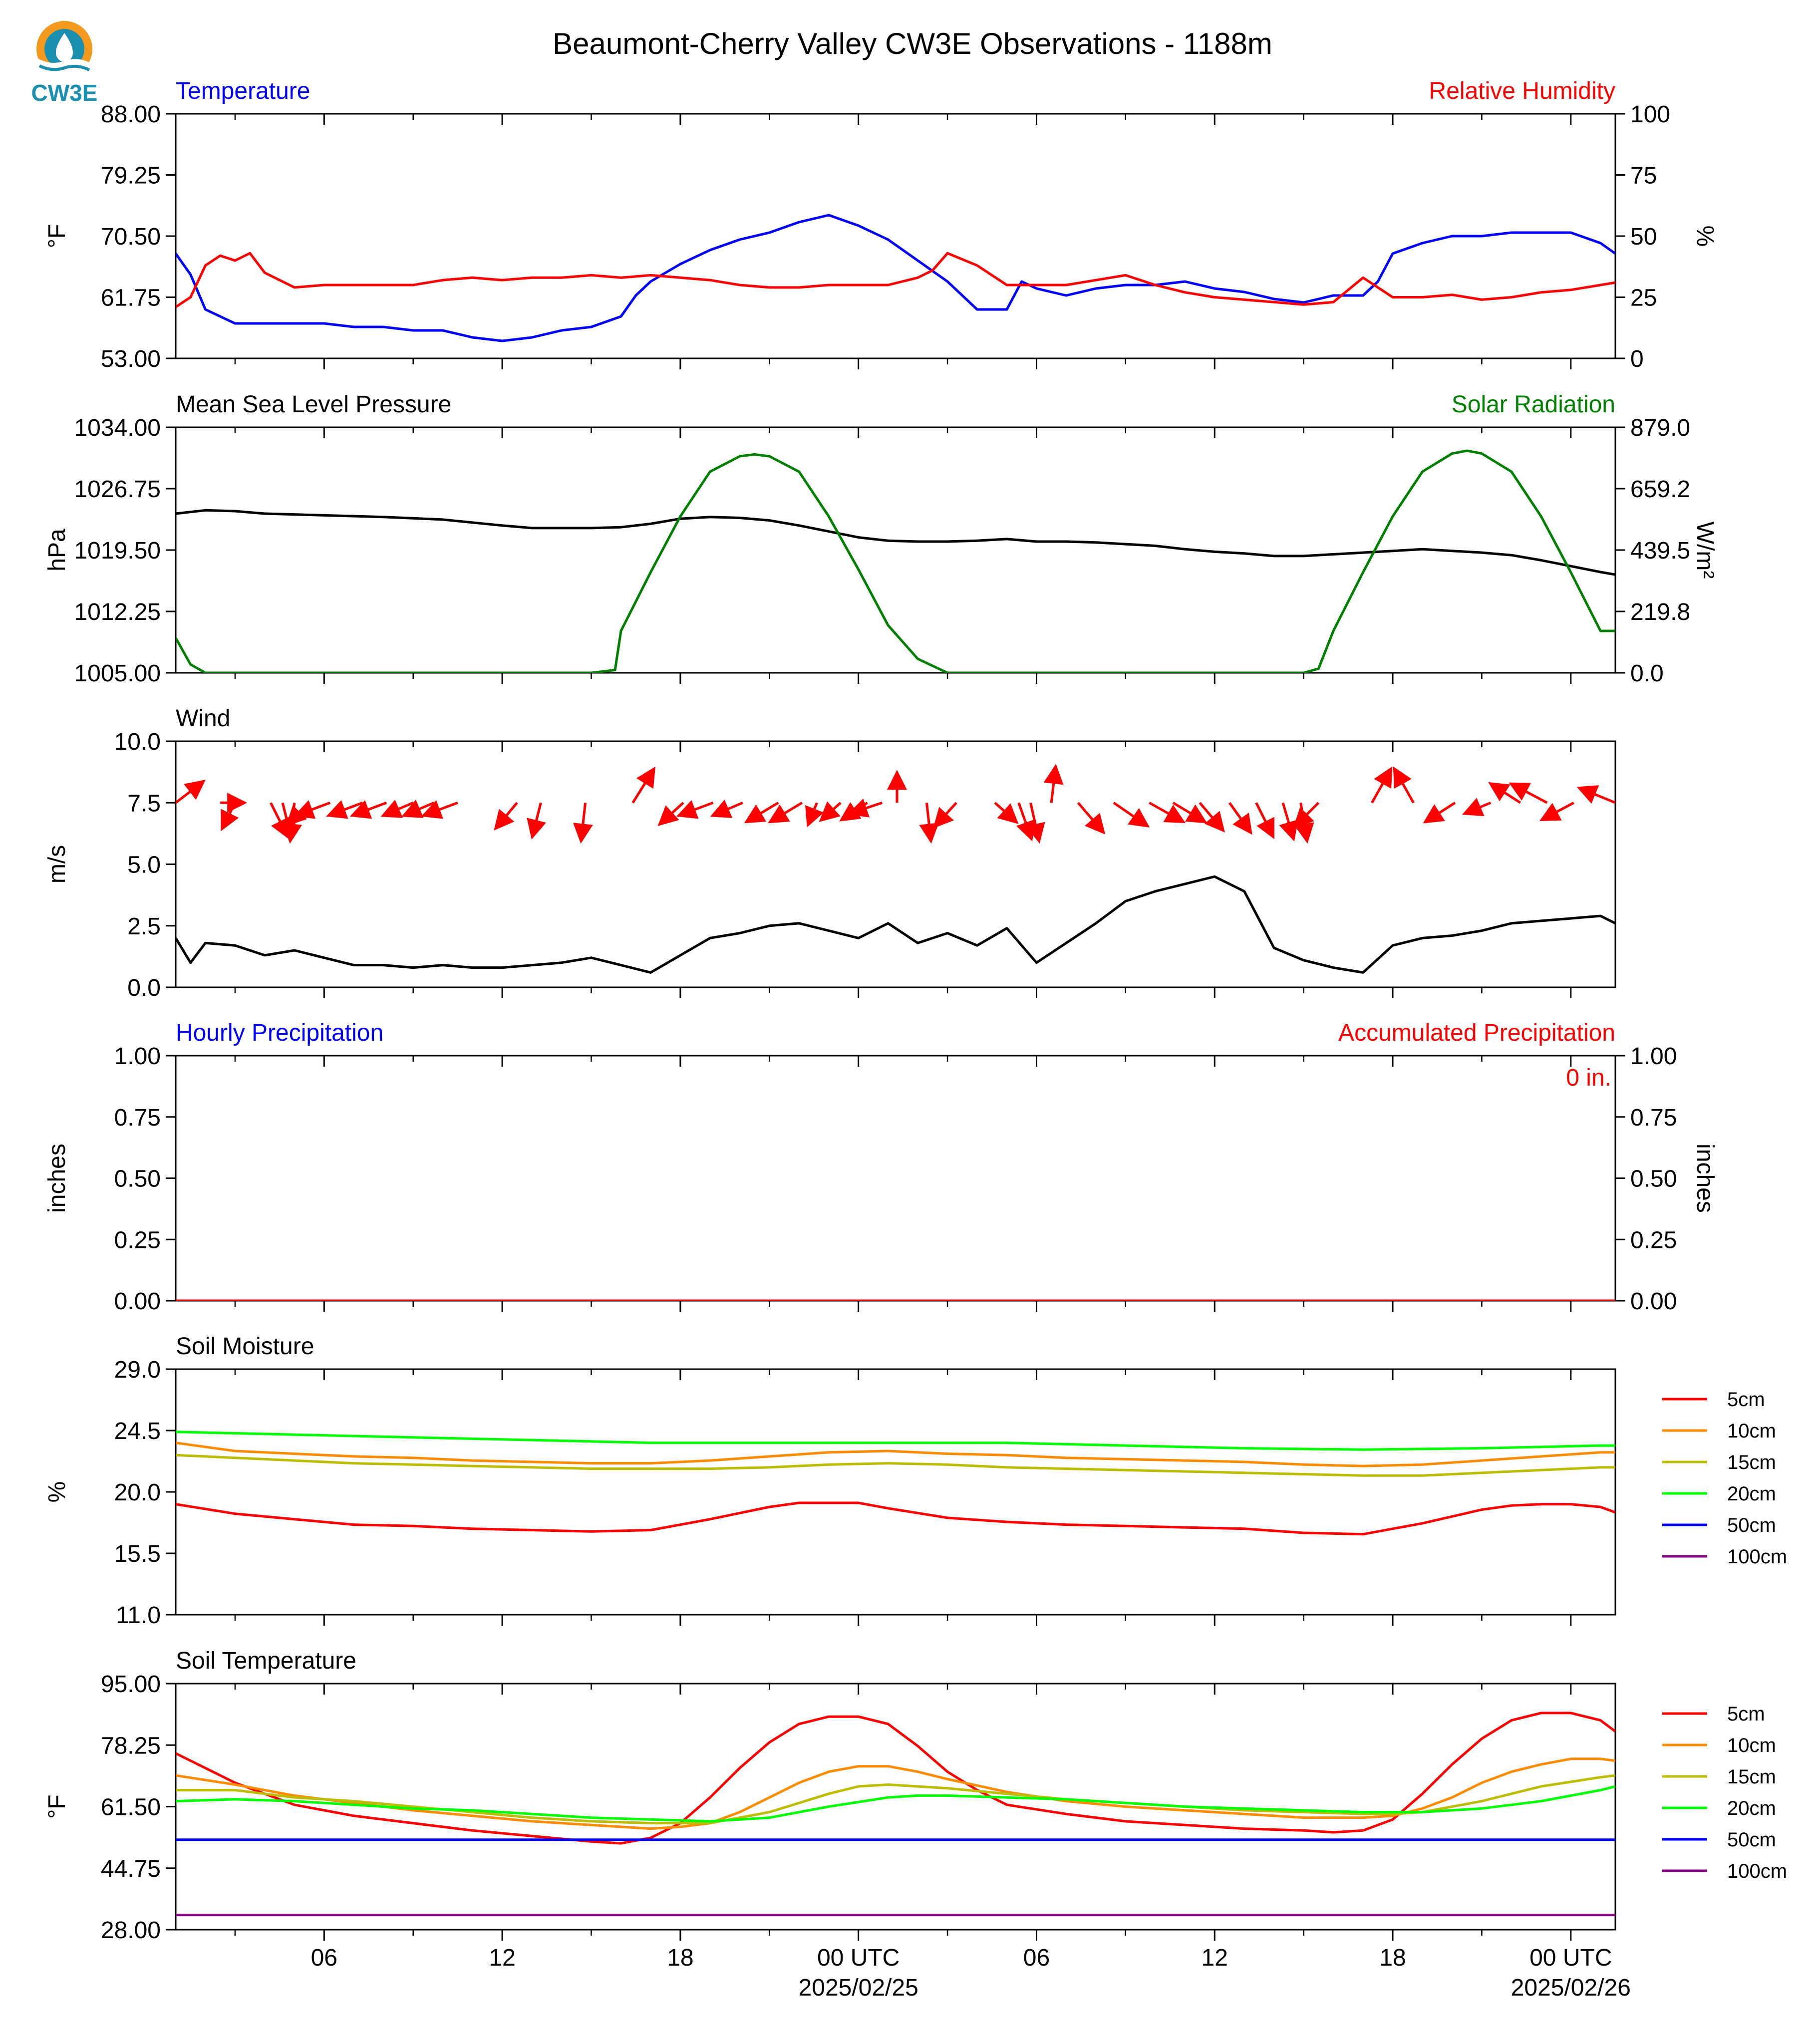 The height and width of the screenshot is (2028, 1820). Describe the element at coordinates (117, 673) in the screenshot. I see `y-tick-label: 1005.00` at that location.